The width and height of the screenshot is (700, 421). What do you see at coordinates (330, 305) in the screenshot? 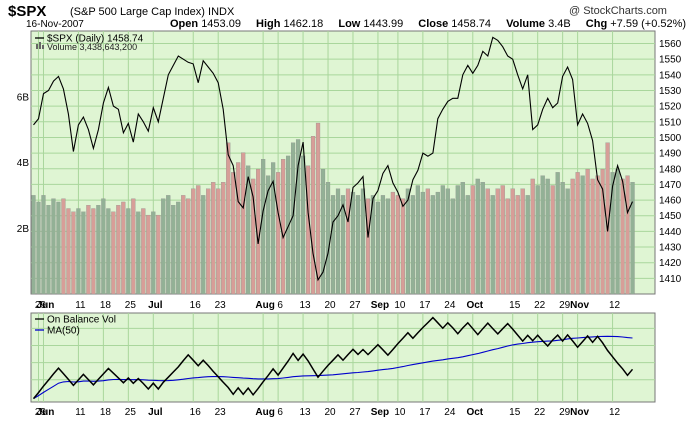
I see `price-x-tick-label: 20` at bounding box center [330, 305].